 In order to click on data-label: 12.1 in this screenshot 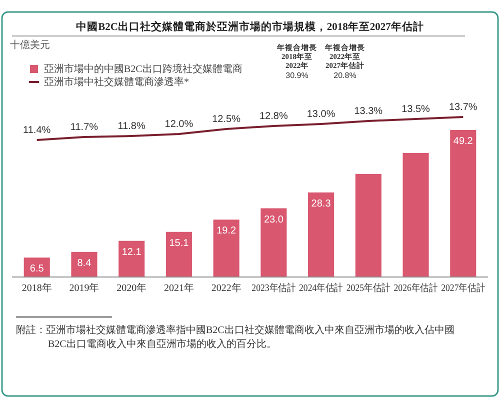, I will do `click(132, 252)`.